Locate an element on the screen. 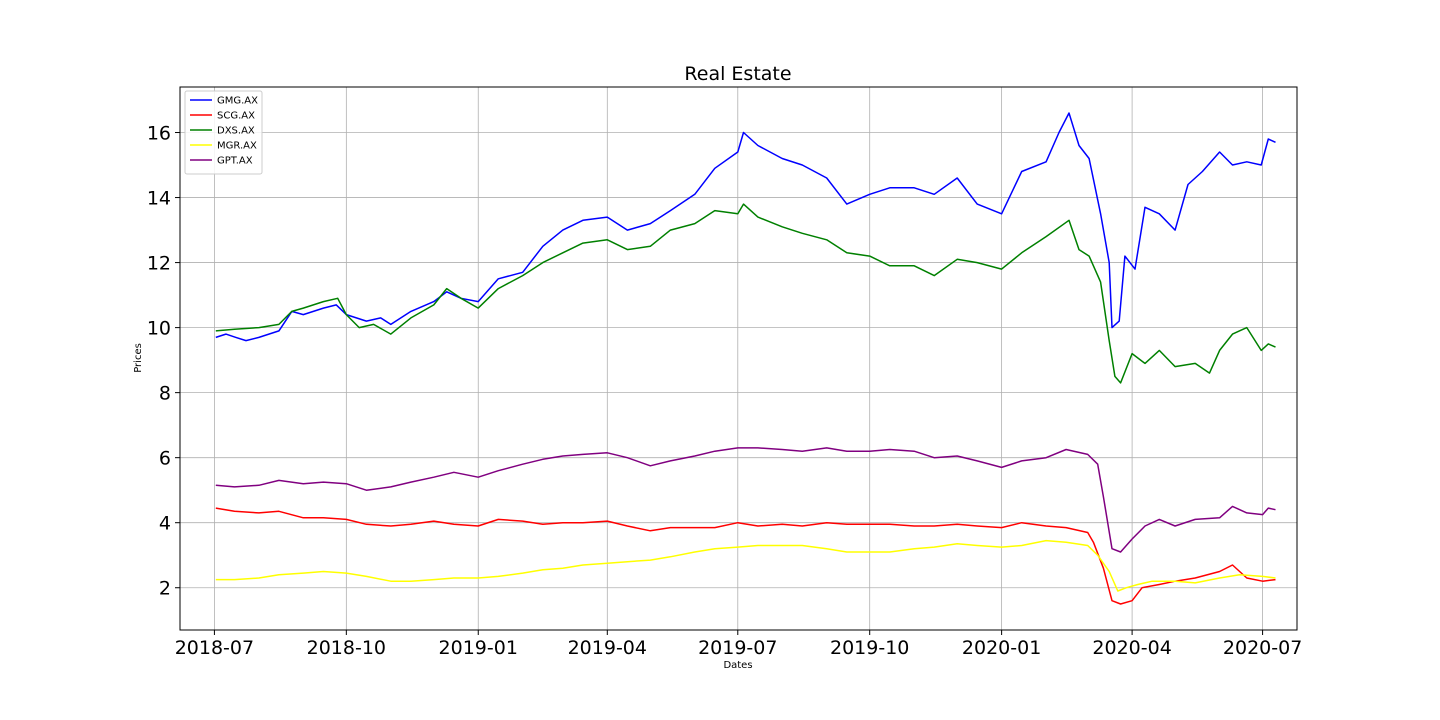 The height and width of the screenshot is (720, 1440). y-axis-label: Prices is located at coordinates (138, 358).